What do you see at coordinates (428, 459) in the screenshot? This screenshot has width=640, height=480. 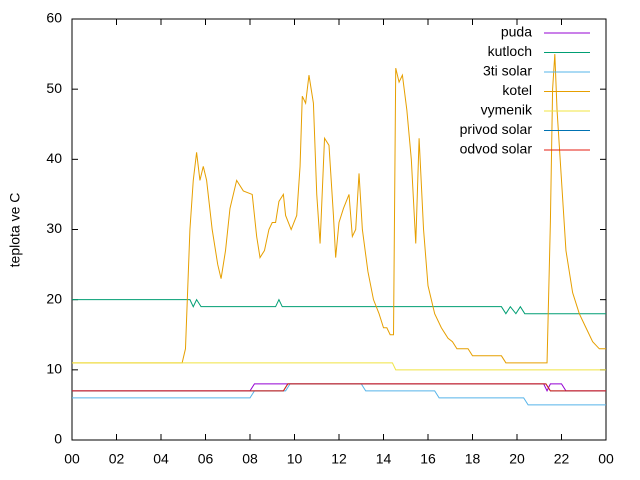 I see `x-tick-label: 16` at bounding box center [428, 459].